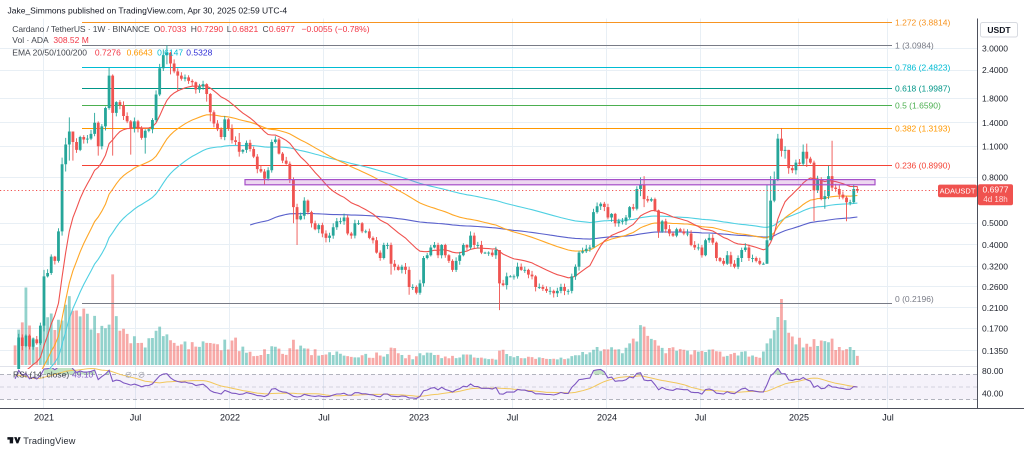 The image size is (1024, 453). What do you see at coordinates (993, 371) in the screenshot?
I see `svg-text: 80.00` at bounding box center [993, 371].